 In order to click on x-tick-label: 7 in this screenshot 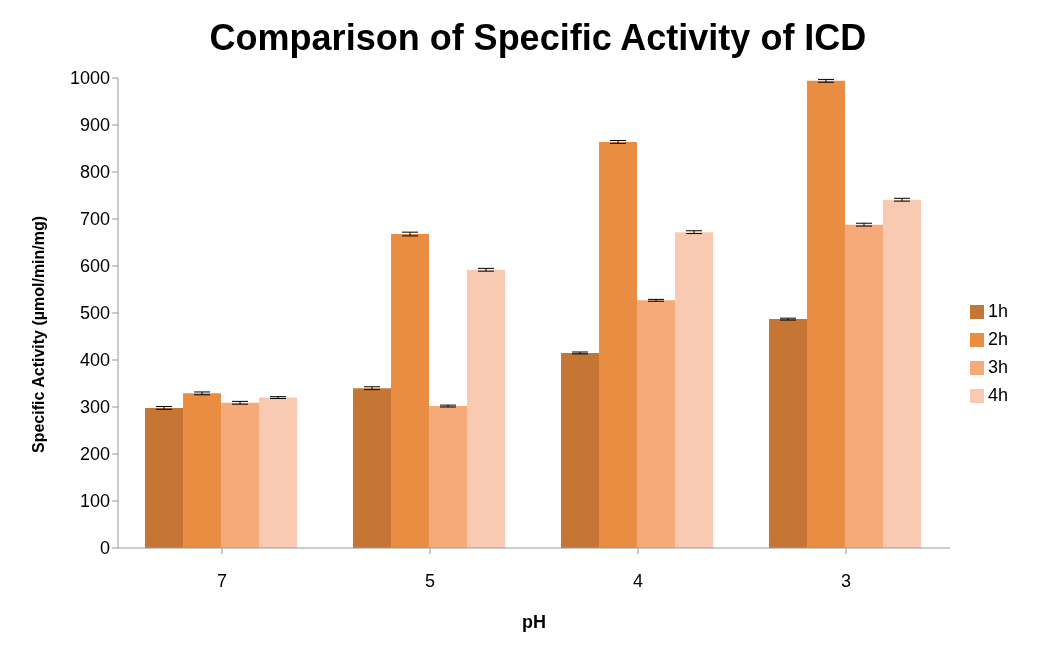, I will do `click(221, 580)`.